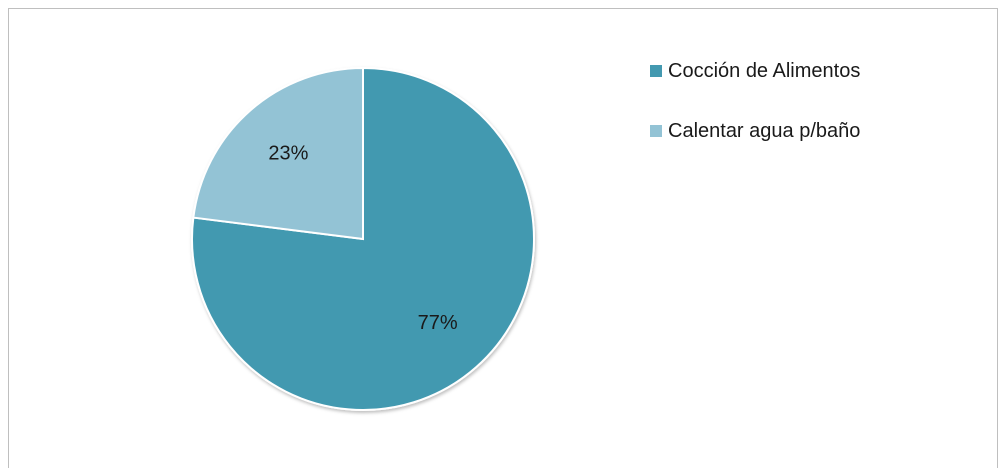  Describe the element at coordinates (438, 323) in the screenshot. I see `data-label-coccion: 77%` at that location.